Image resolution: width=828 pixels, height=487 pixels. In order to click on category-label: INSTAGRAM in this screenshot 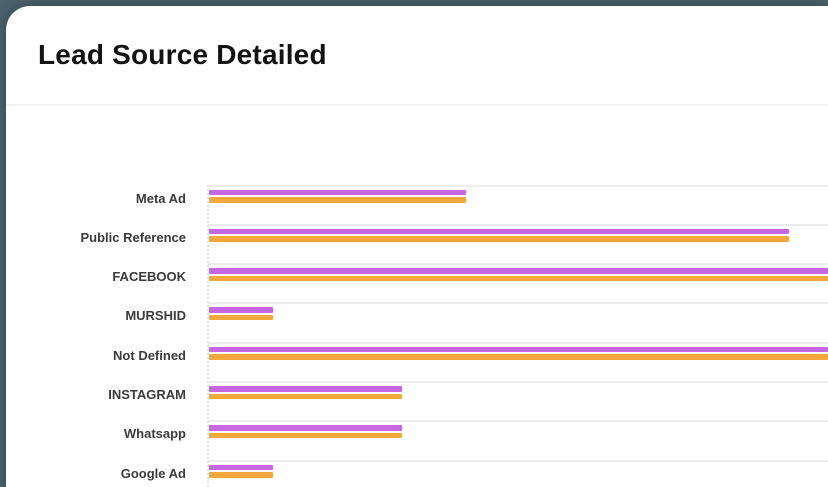, I will do `click(147, 394)`.